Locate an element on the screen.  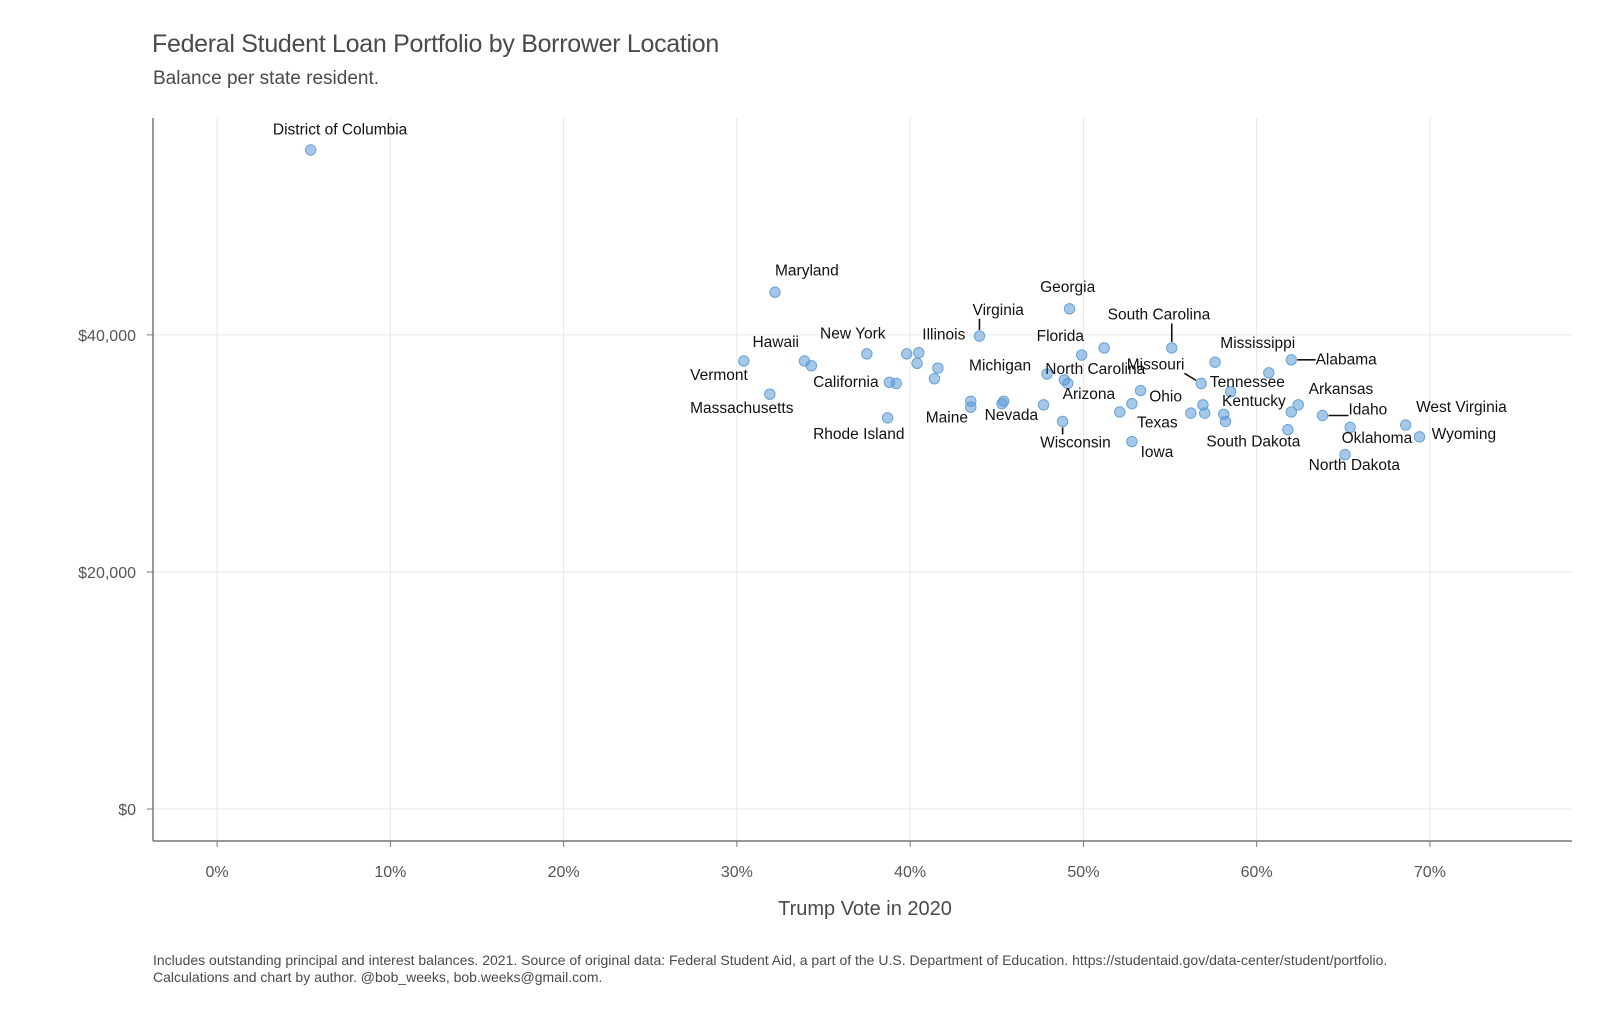
point-label: Ohio is located at coordinates (1165, 396).